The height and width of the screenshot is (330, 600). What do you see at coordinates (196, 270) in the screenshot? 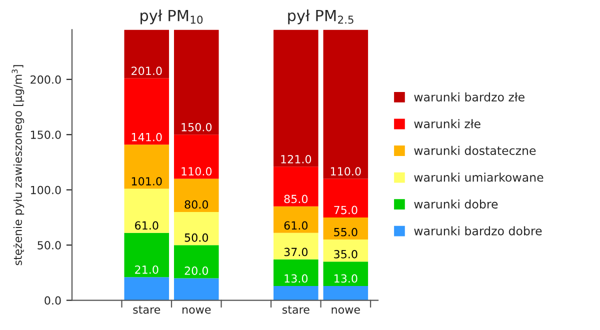
I see `annotation: 20.0` at bounding box center [196, 270].